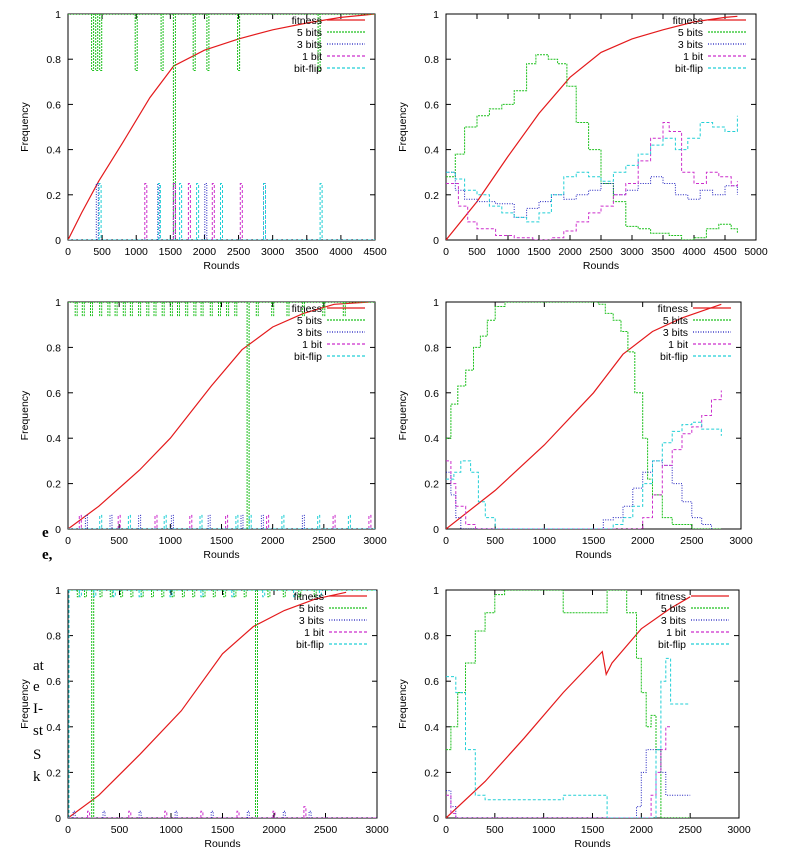 The image size is (786, 857). I want to click on x-tick-label: 4000, so click(694, 252).